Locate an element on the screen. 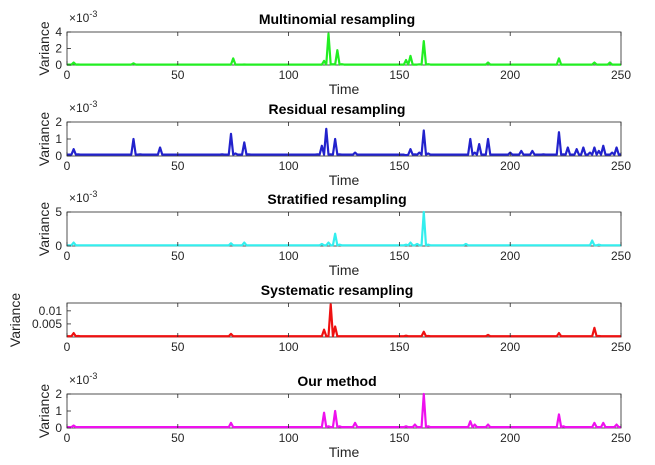  subplot-title: Systematic resampling is located at coordinates (337, 290).